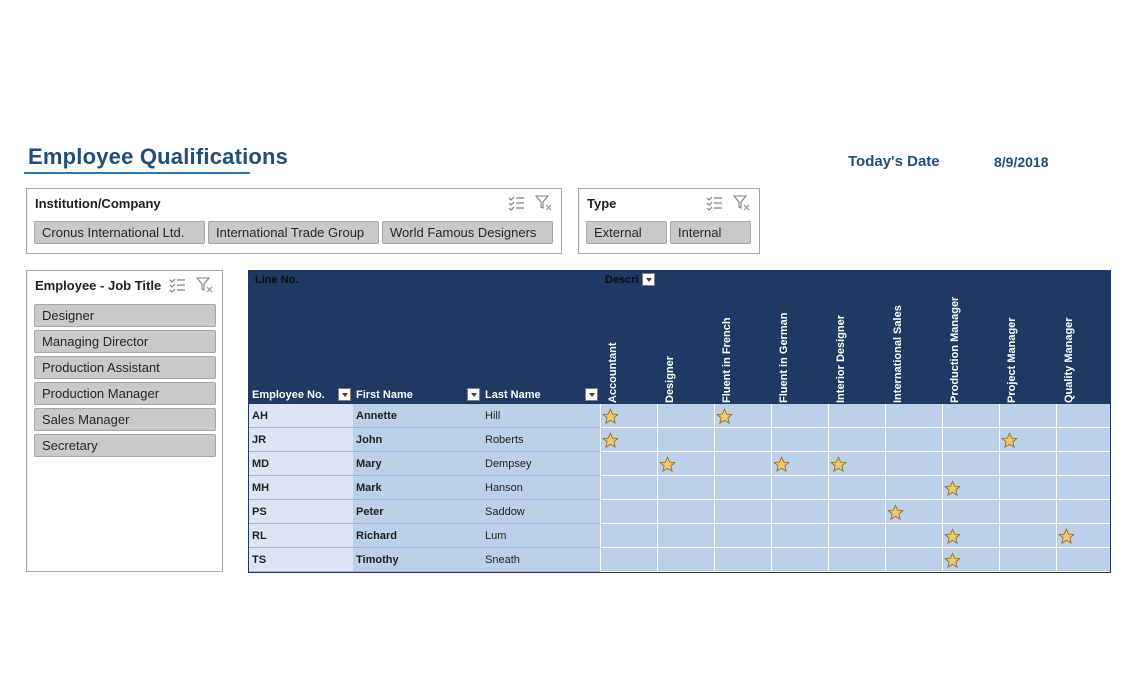 This screenshot has width=1140, height=687. Describe the element at coordinates (125, 445) in the screenshot. I see `slicer-item-secretary: Secretary` at that location.